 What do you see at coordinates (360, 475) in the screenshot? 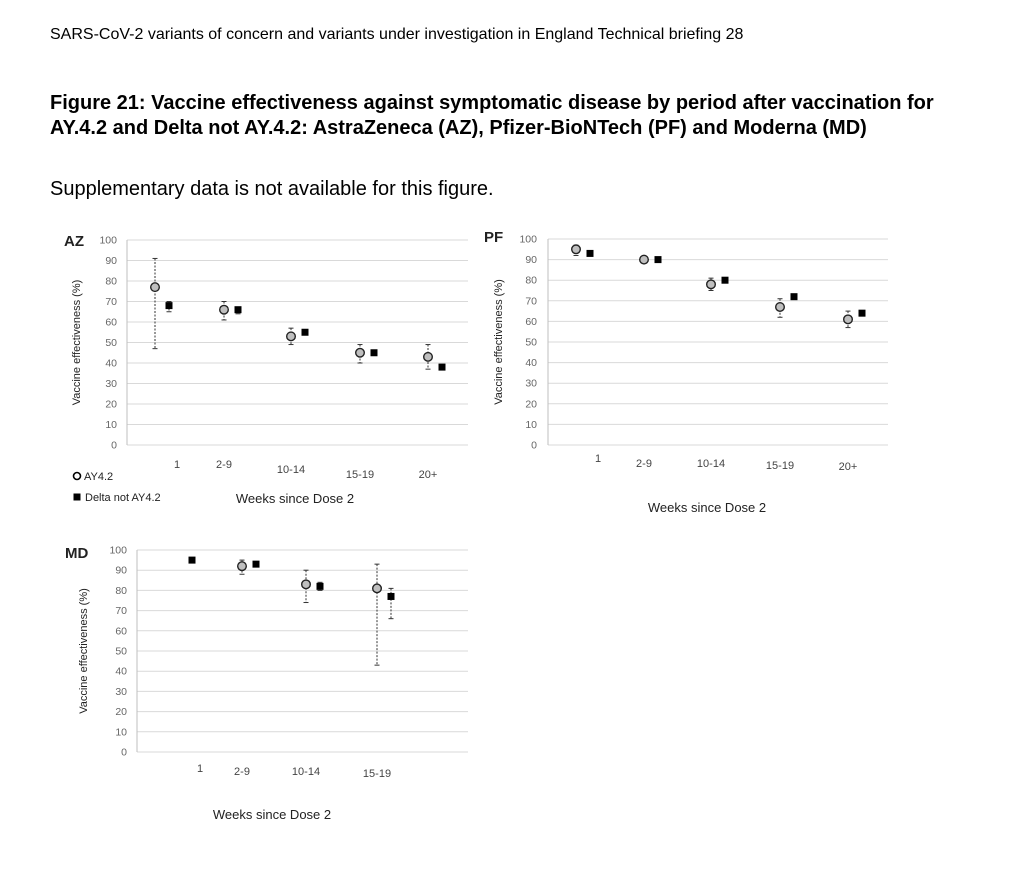
I see `az-x-tick-label: 15-19` at bounding box center [360, 475].